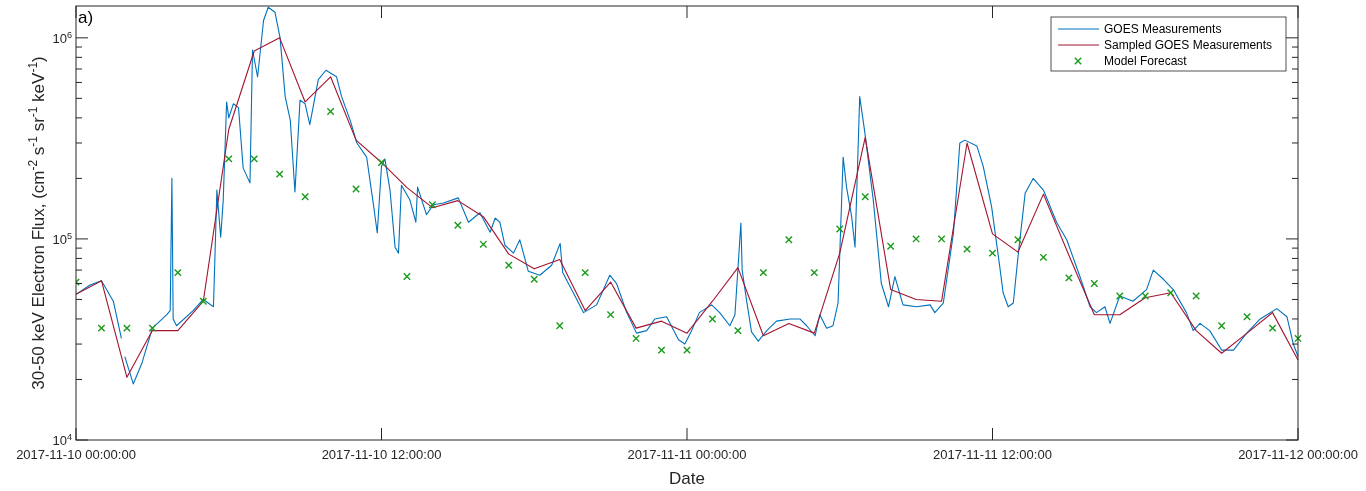 Image resolution: width=1366 pixels, height=491 pixels. What do you see at coordinates (687, 454) in the screenshot?
I see `x-tick-label: 2017-11-11 00:00:00` at bounding box center [687, 454].